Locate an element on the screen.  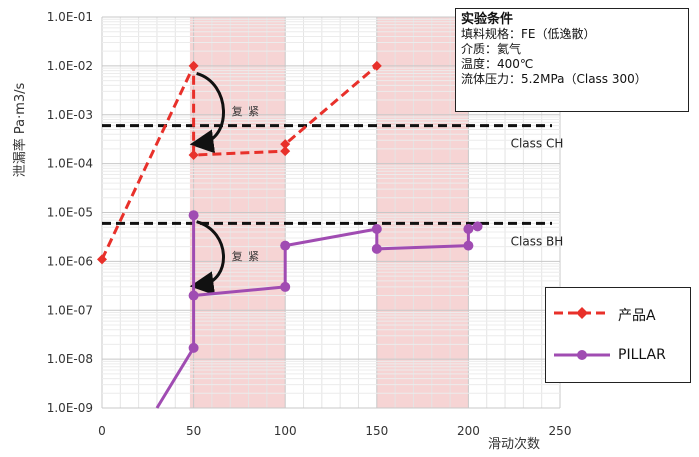
y-tick-label: 1.0E-02 is located at coordinates (70, 66).